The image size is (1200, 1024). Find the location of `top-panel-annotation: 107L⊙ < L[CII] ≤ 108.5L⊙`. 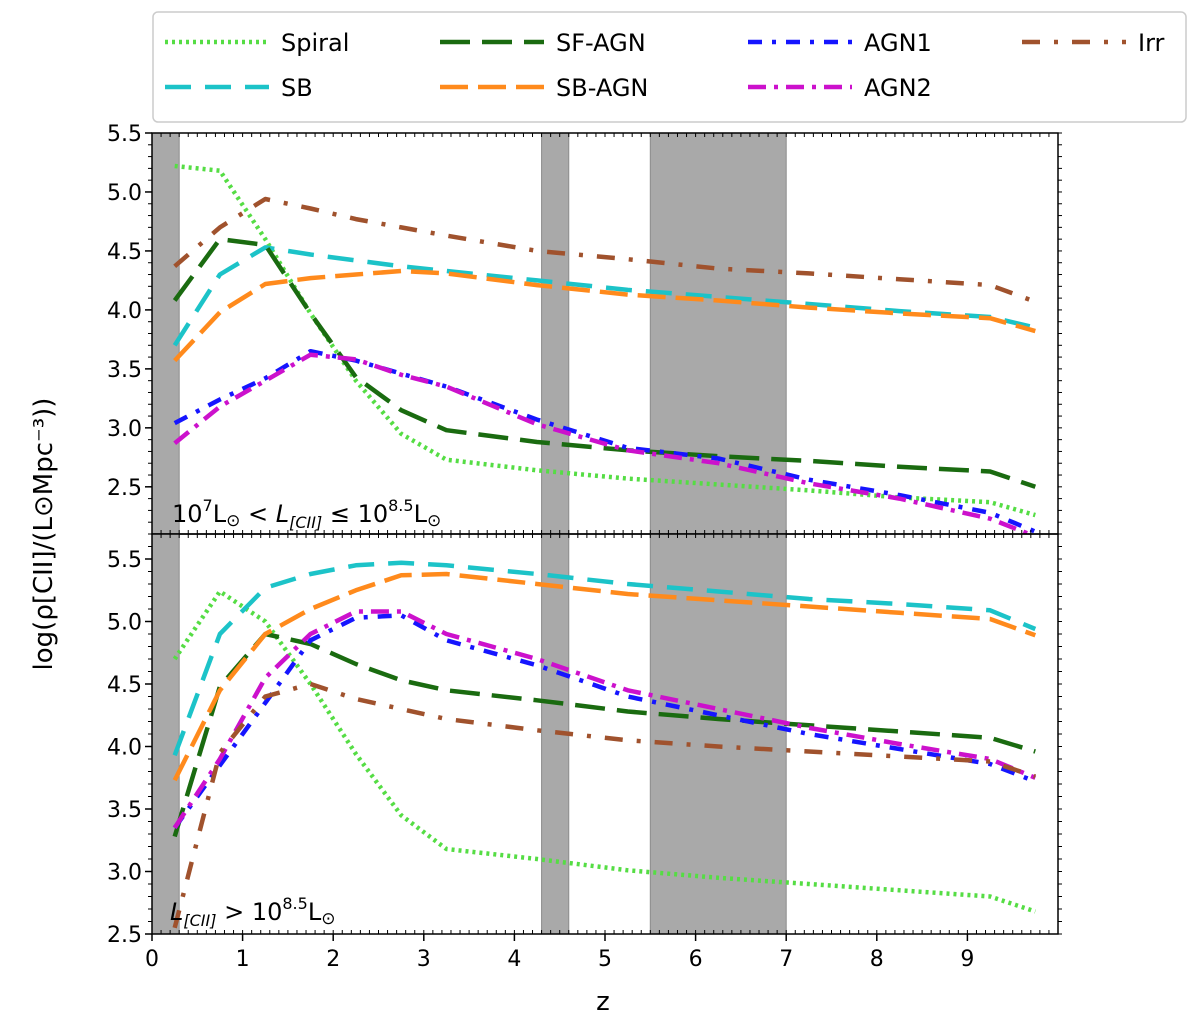

top-panel-annotation: 107L⊙ < L[CII] ≤ 108.5L⊙ is located at coordinates (306, 514).